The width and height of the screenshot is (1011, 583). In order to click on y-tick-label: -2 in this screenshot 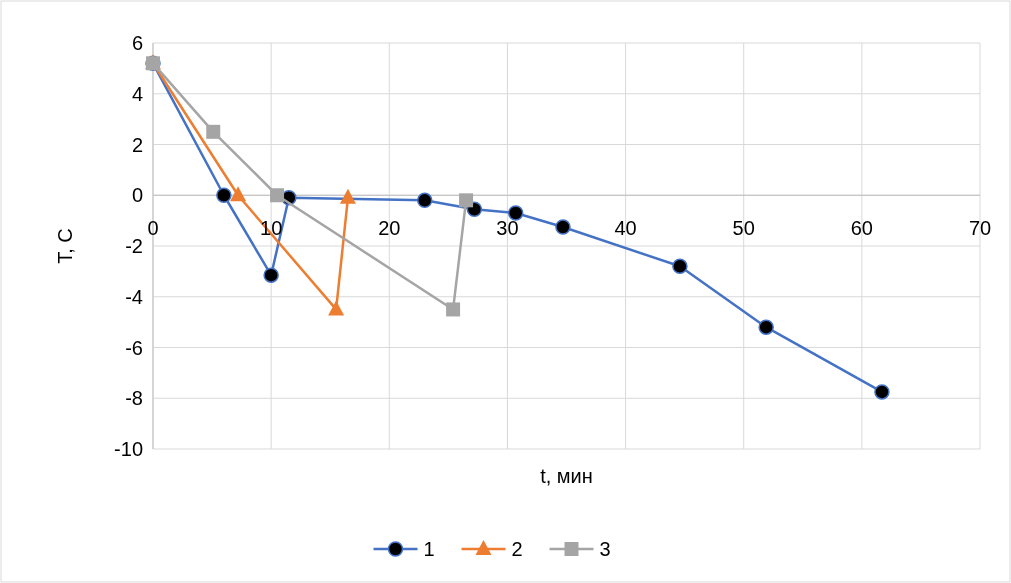, I will do `click(134, 246)`.